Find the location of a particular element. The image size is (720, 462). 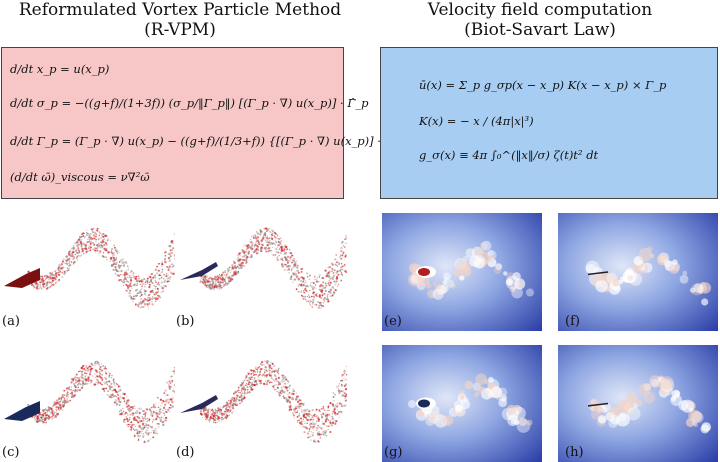

velocity-field-panel-h is located at coordinates (638, 403).